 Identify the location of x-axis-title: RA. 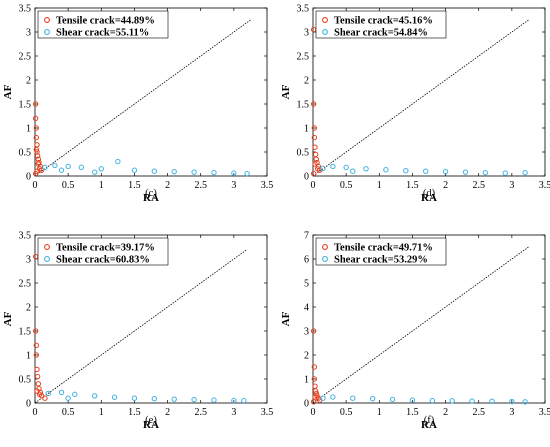
(151, 198).